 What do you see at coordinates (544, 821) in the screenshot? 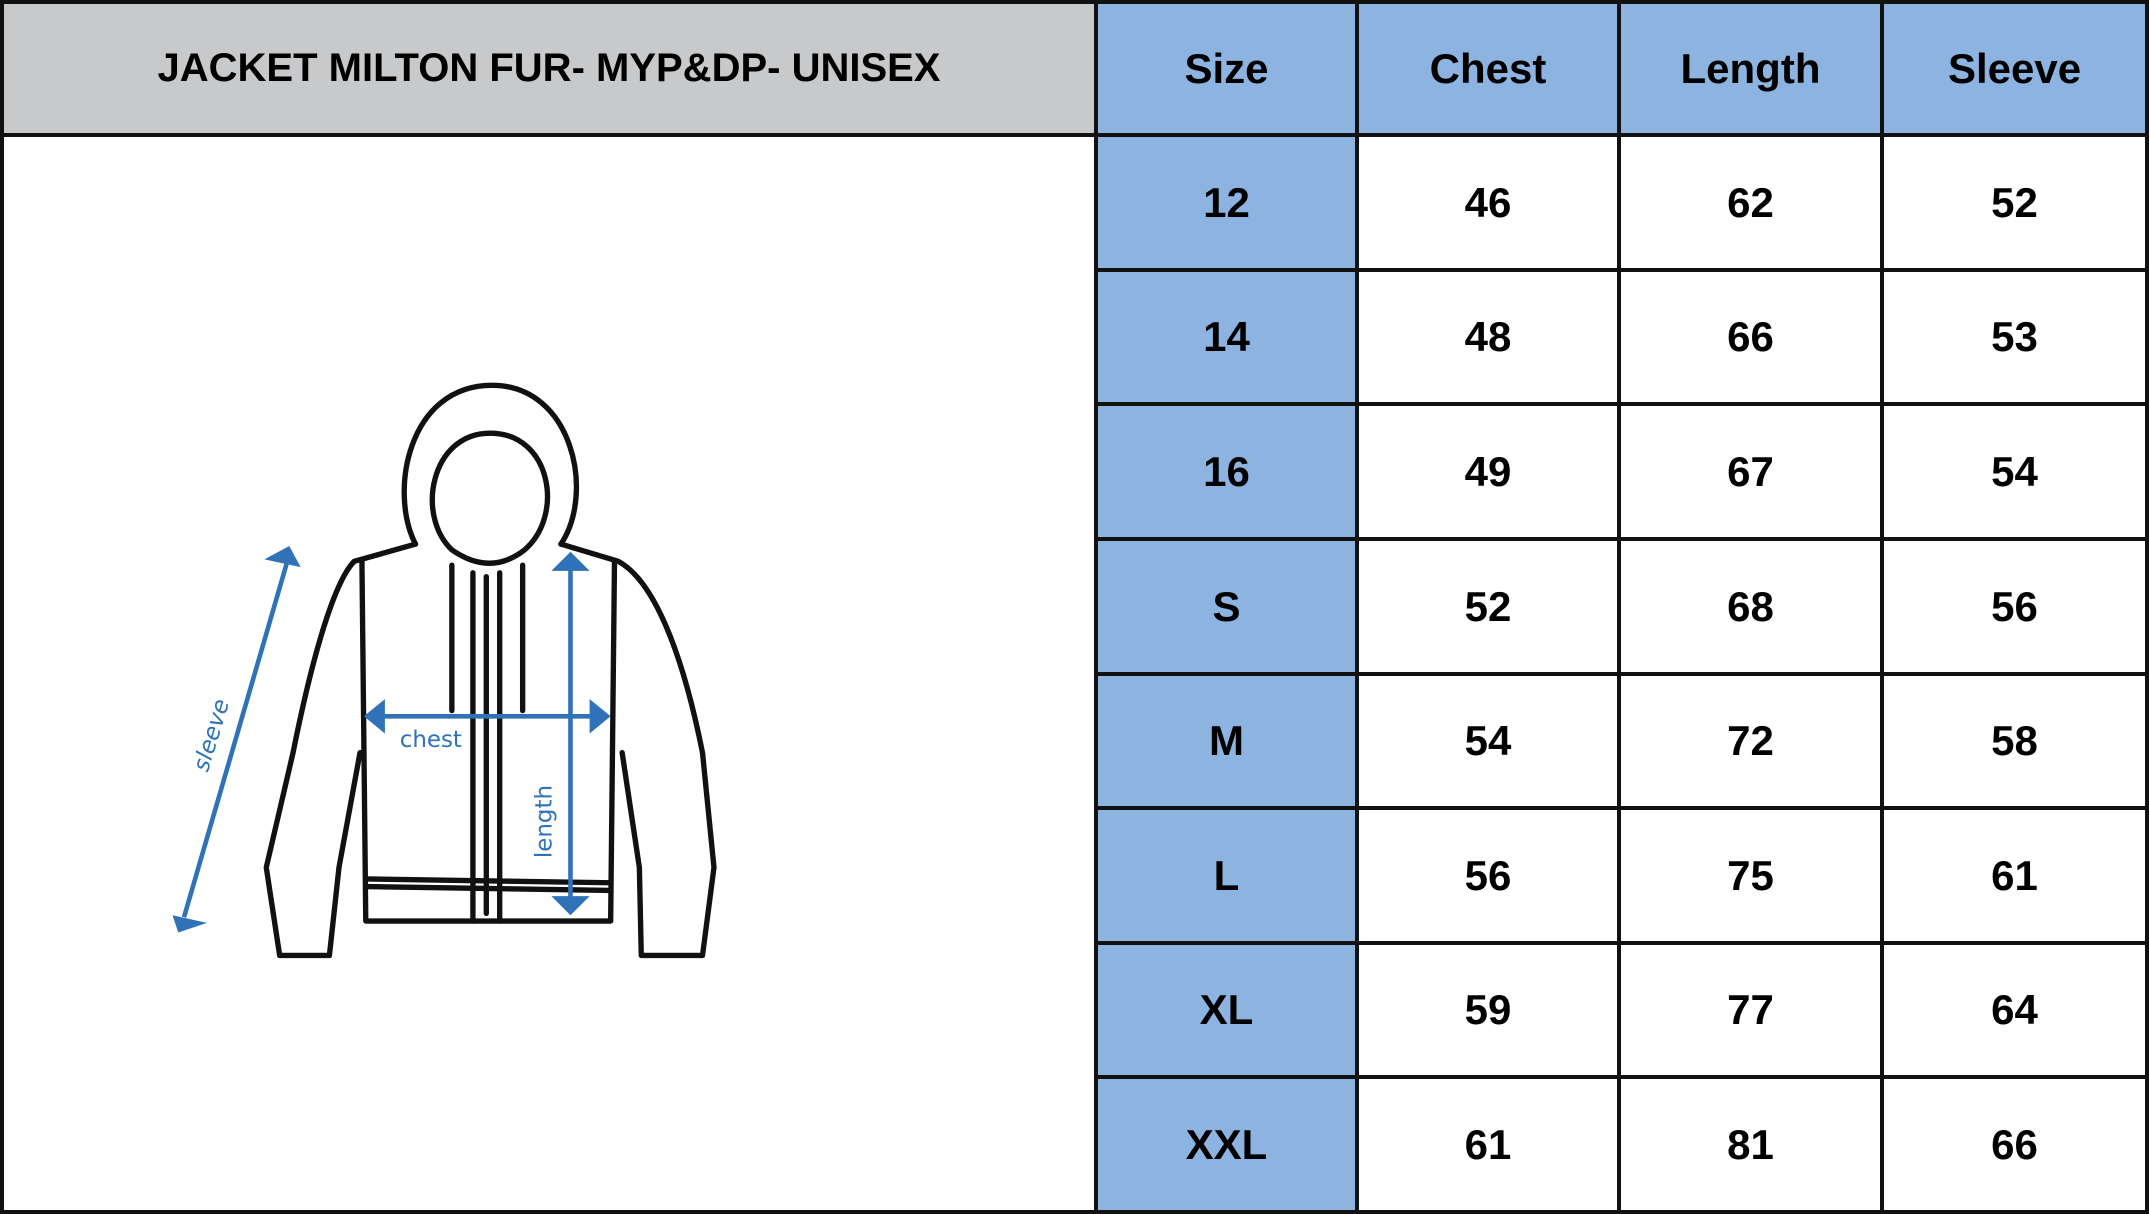
I see `length-label: length` at bounding box center [544, 821].